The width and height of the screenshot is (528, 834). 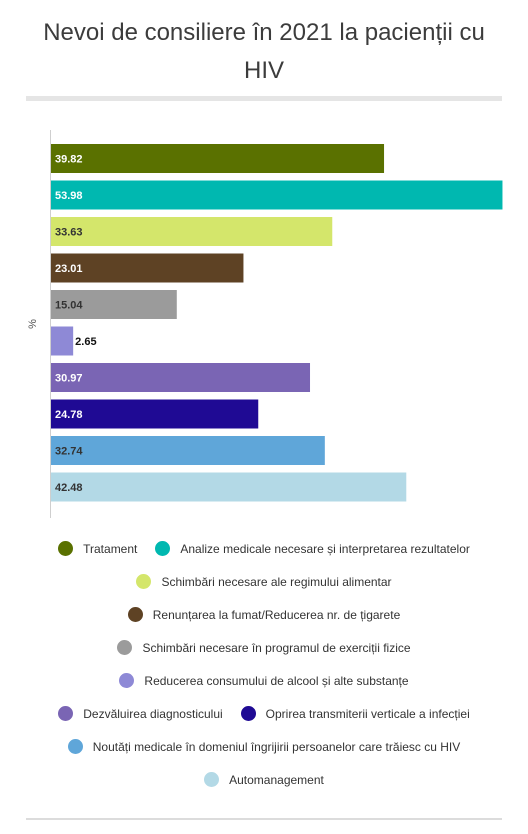 I want to click on legend-label: Tratament, so click(x=110, y=548).